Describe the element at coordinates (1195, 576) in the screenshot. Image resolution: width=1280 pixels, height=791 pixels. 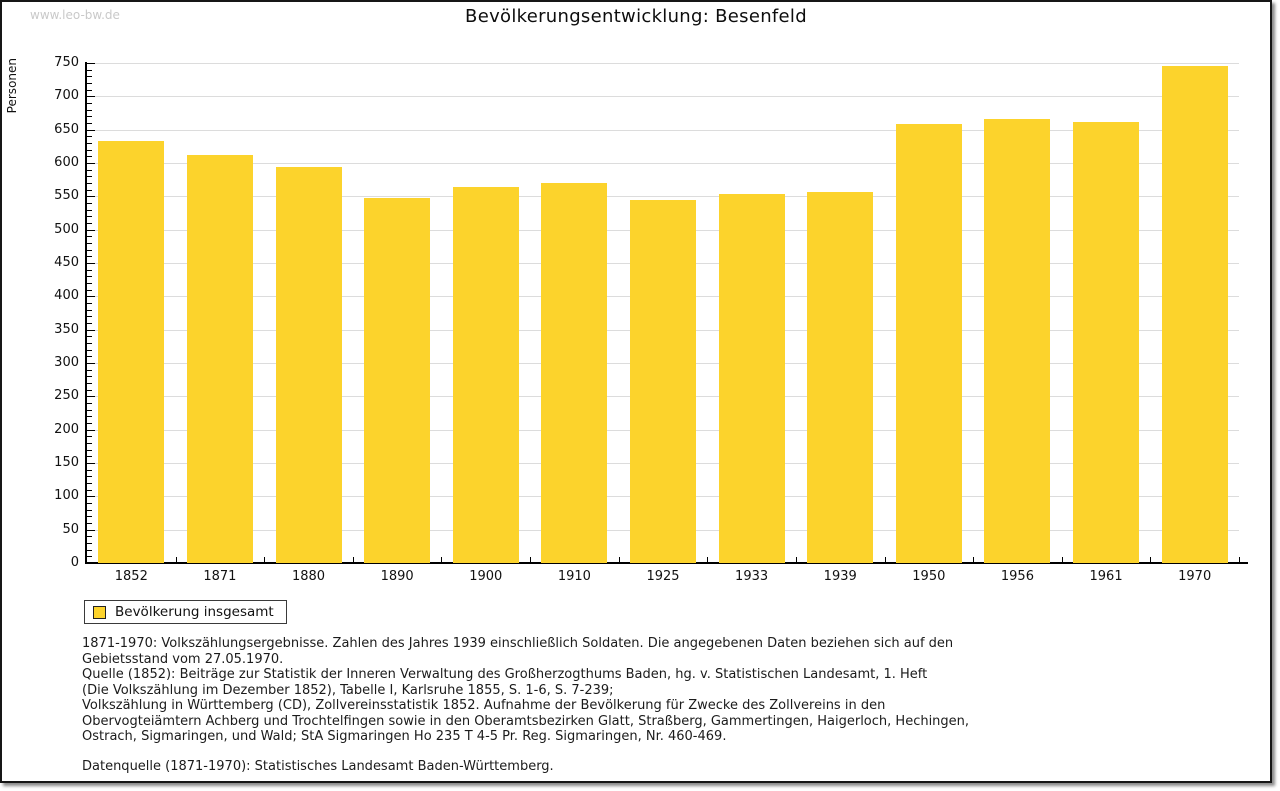
I see `x-axis-tick-label: 1970` at that location.